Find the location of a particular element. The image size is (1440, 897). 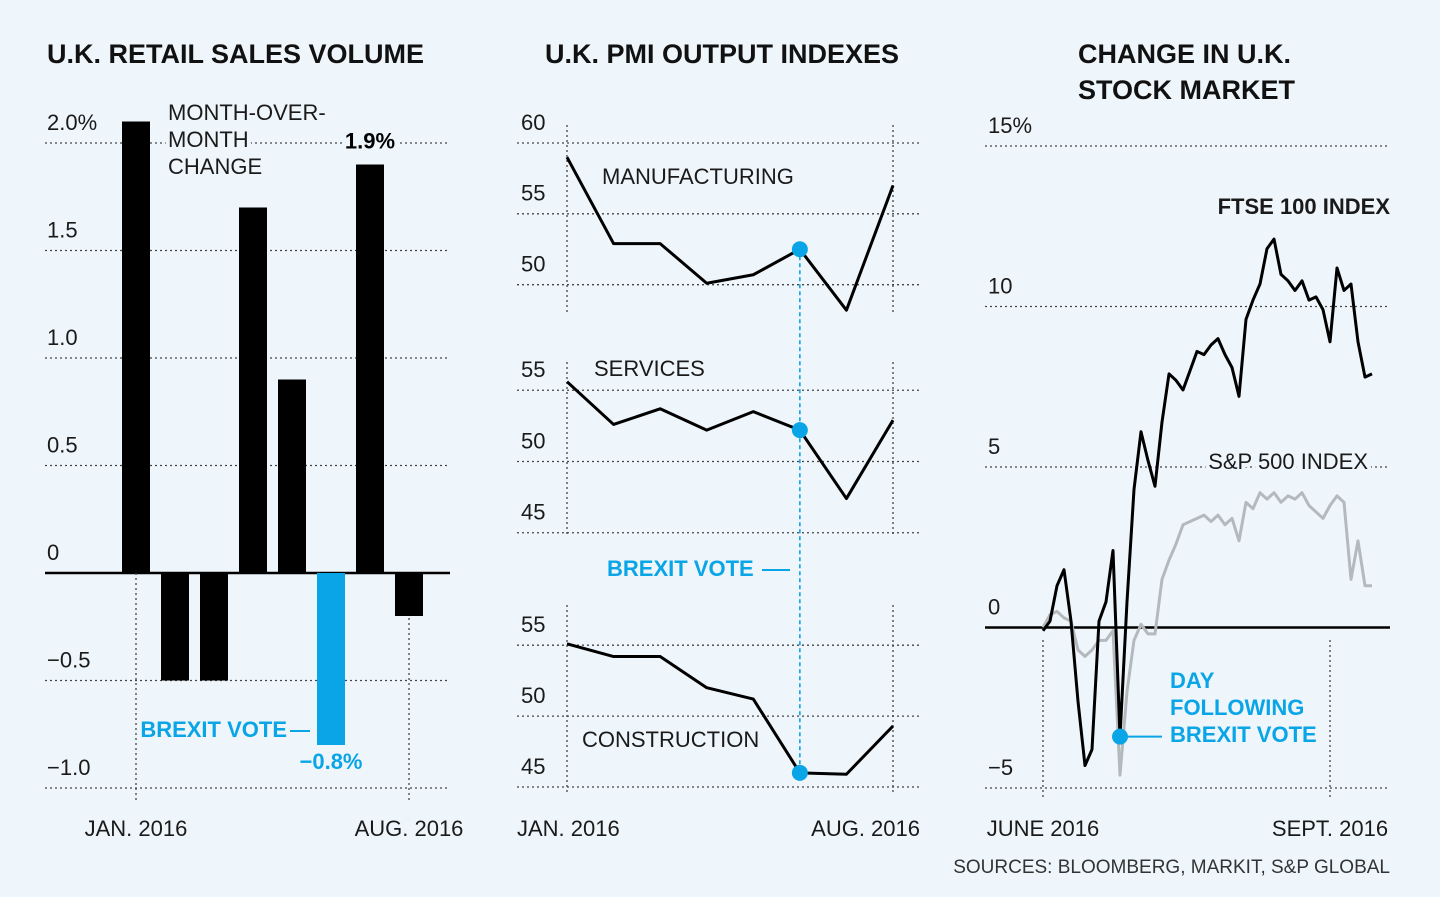

series-label: S&P 500 INDEX is located at coordinates (1288, 461).